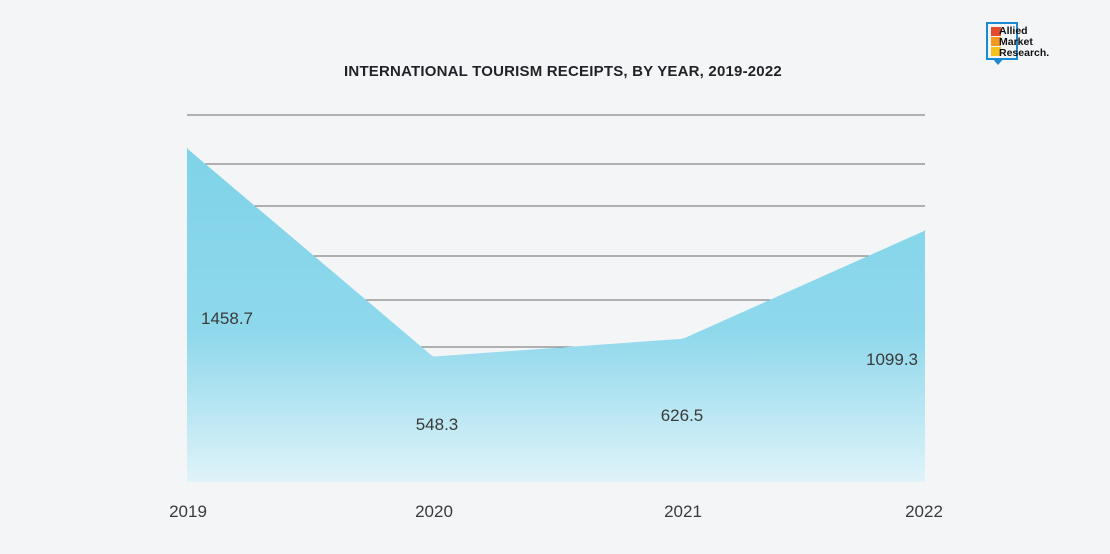 The image size is (1110, 554). I want to click on logo-tail, so click(998, 61).